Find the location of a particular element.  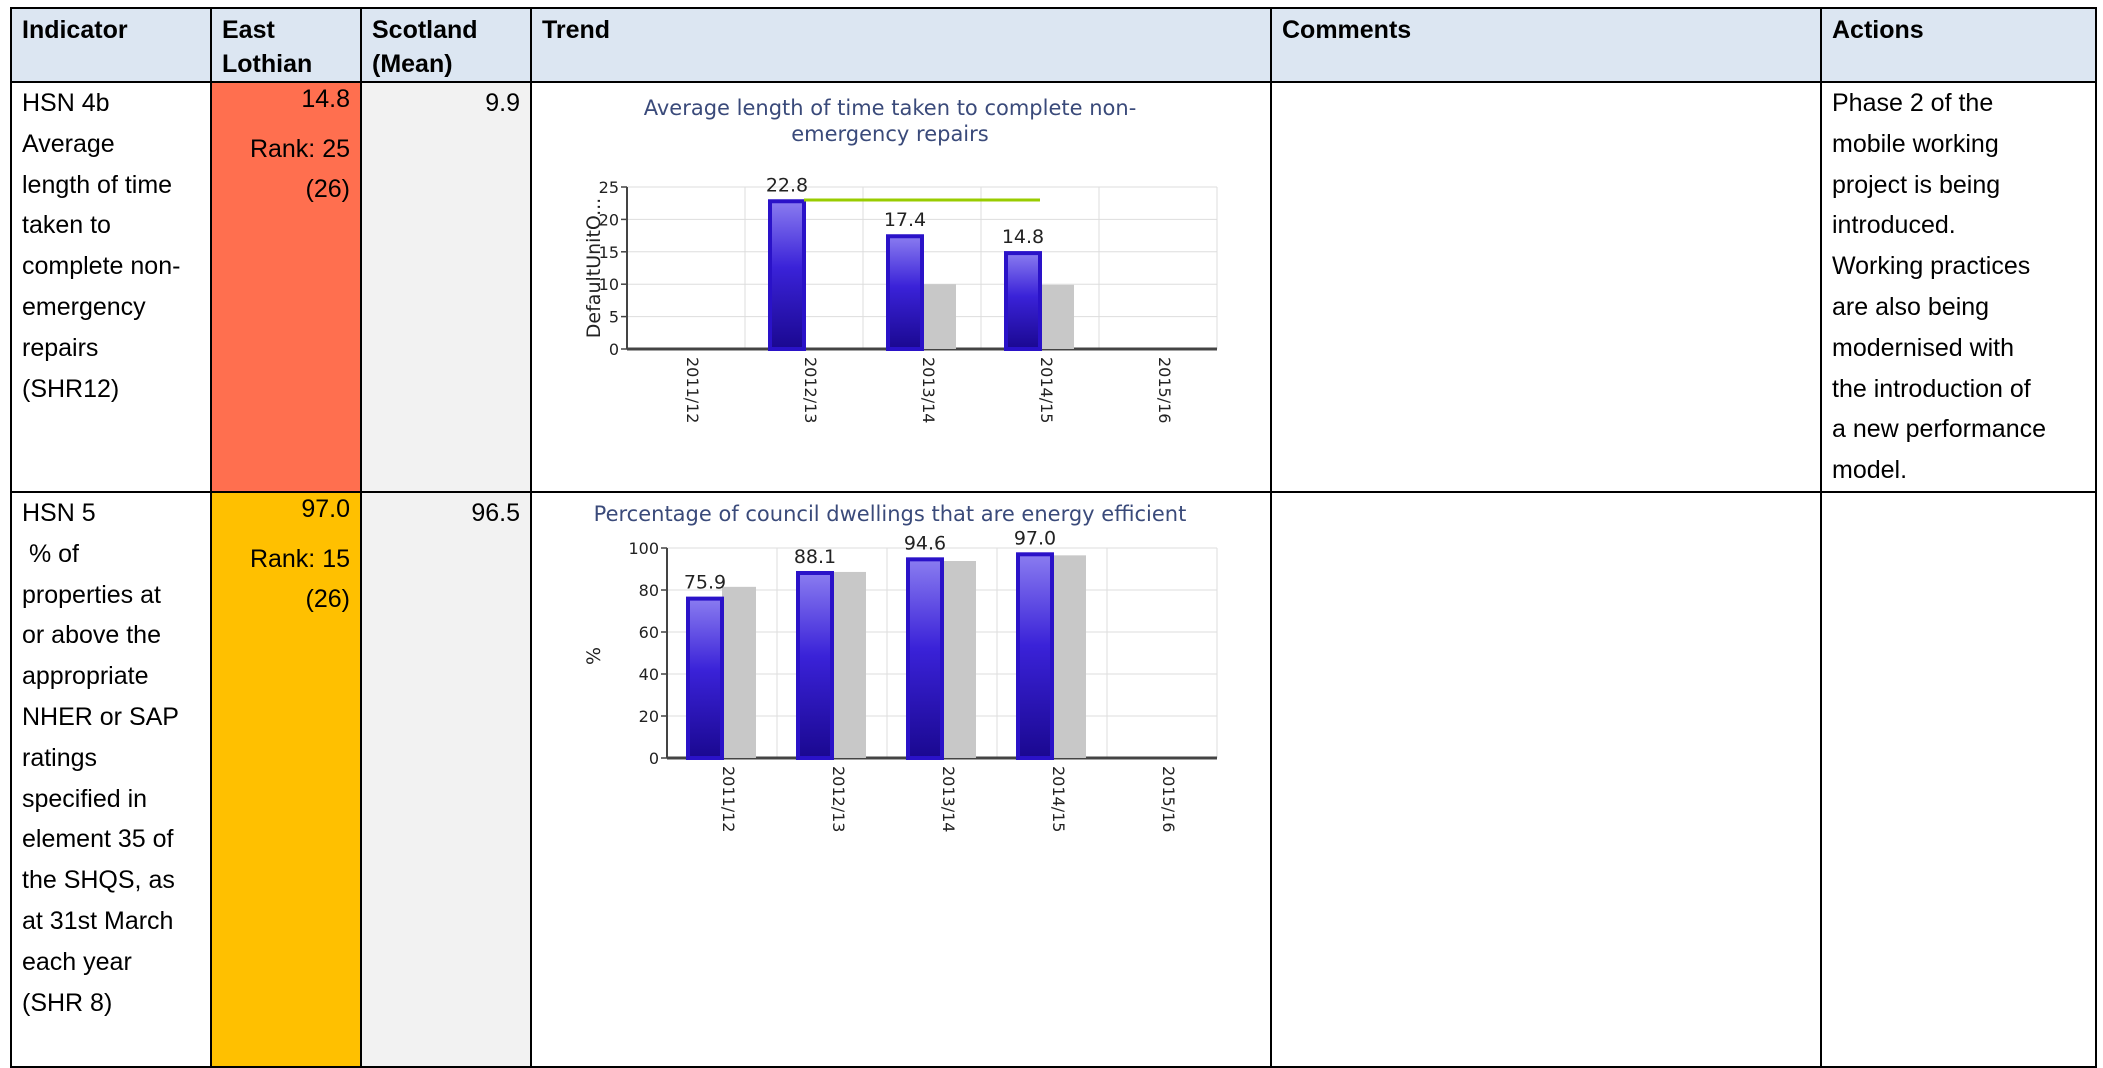

east-lothian-value: 97.0 is located at coordinates (325, 508).